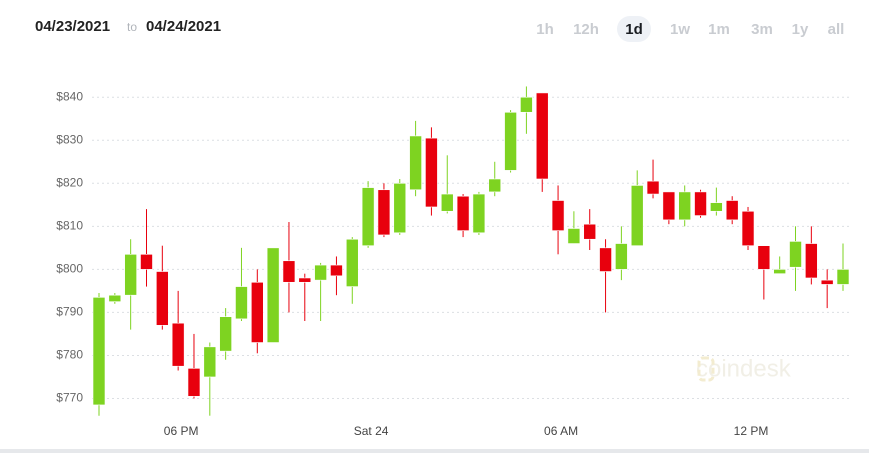  What do you see at coordinates (800, 29) in the screenshot?
I see `range-tab: 1y` at bounding box center [800, 29].